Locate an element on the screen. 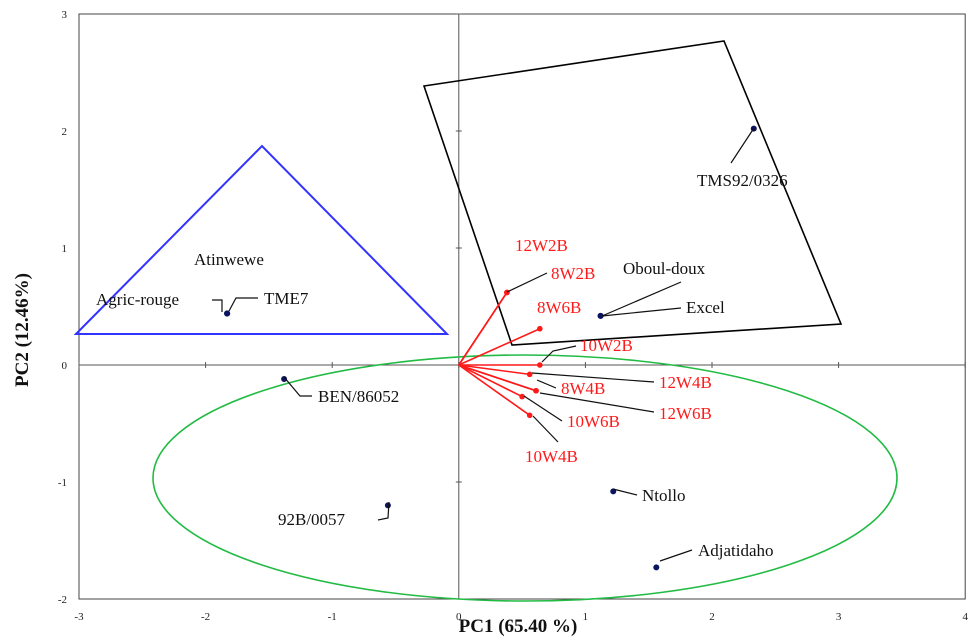  leader-line-8W2B is located at coordinates (527, 282).